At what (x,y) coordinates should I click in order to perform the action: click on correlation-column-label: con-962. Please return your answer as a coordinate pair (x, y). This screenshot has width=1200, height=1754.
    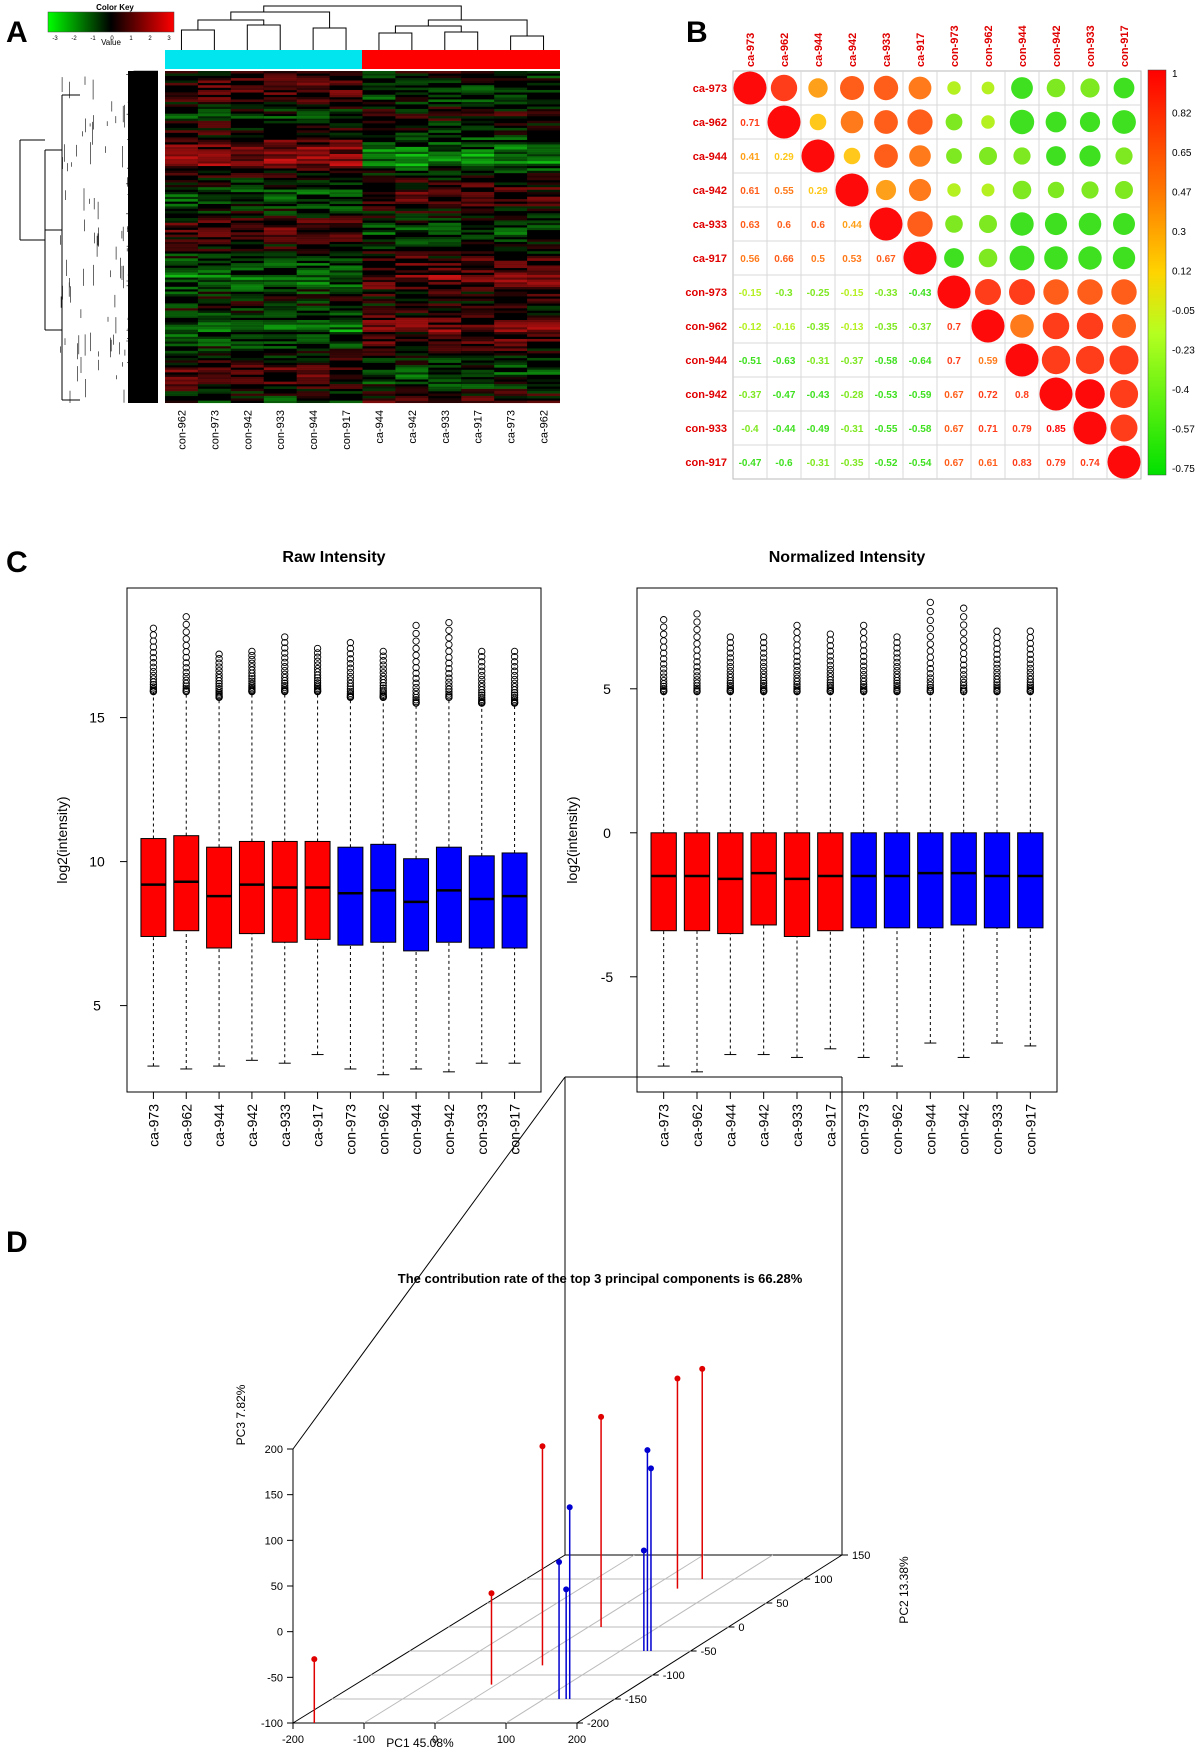
    Looking at the image, I should click on (989, 46).